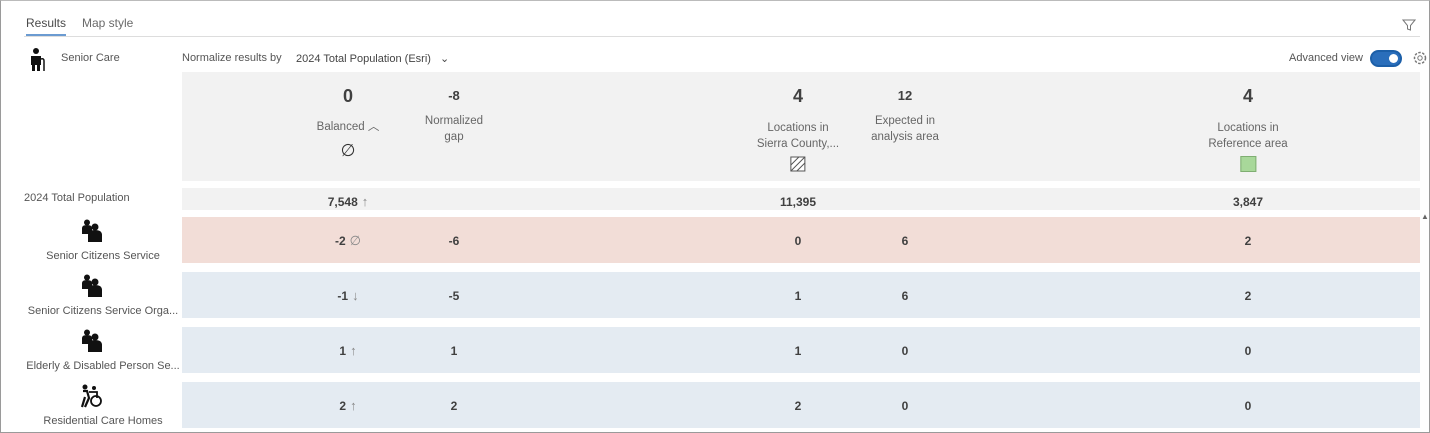  What do you see at coordinates (722, 18) in the screenshot?
I see `tab-bar: Results Map style` at bounding box center [722, 18].